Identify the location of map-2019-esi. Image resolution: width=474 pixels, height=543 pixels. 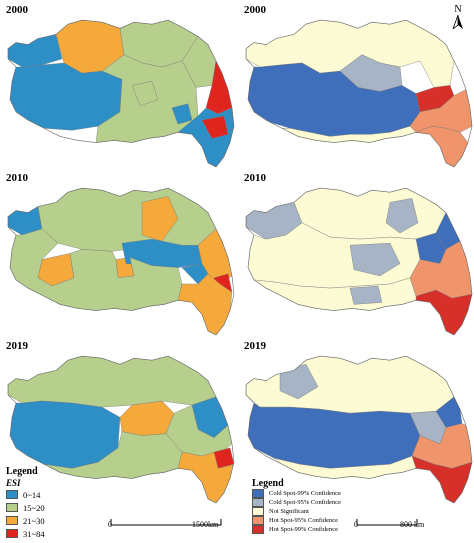
(118, 426).